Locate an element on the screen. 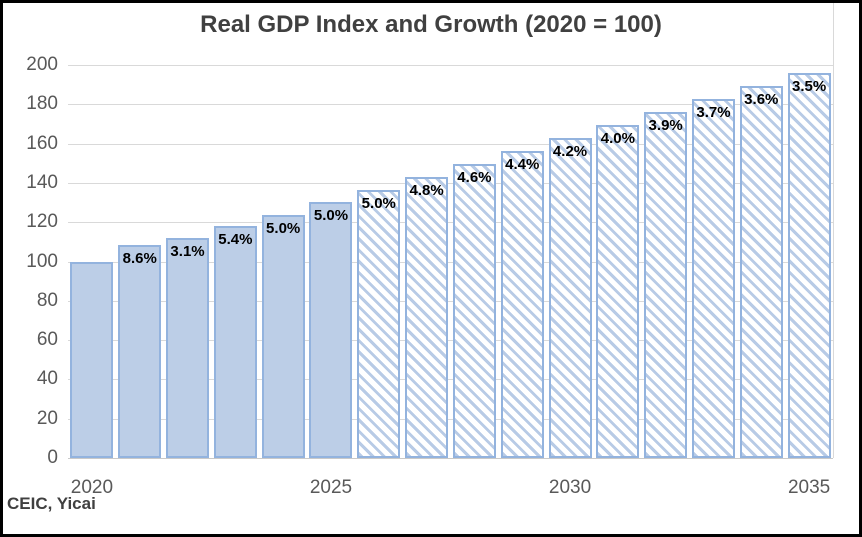 The height and width of the screenshot is (537, 862). bar-2026: 5.0% is located at coordinates (379, 323).